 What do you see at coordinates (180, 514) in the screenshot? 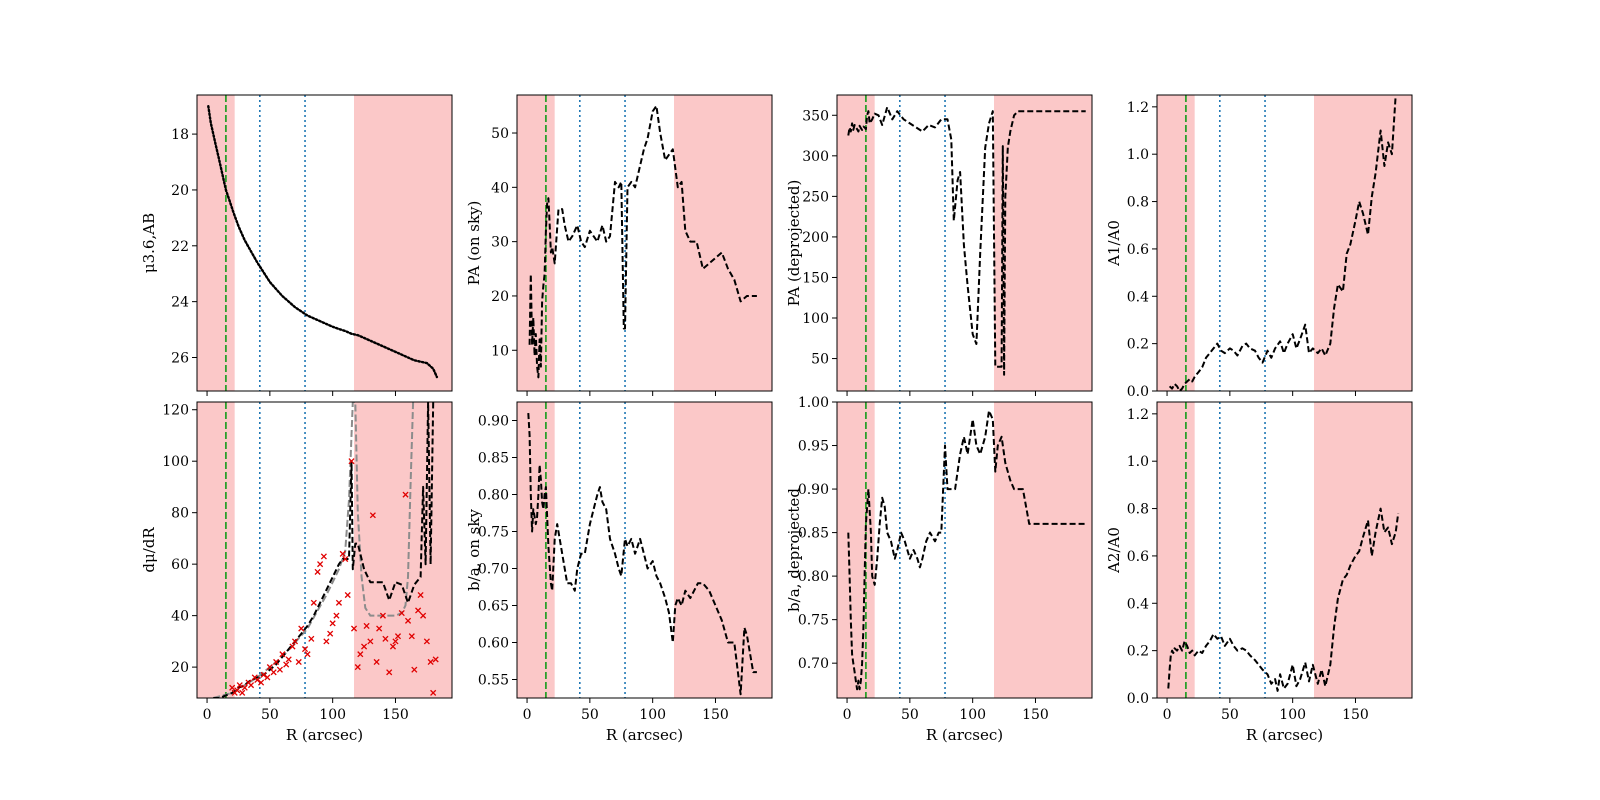
I see `y-tick-label: 80` at bounding box center [180, 514].